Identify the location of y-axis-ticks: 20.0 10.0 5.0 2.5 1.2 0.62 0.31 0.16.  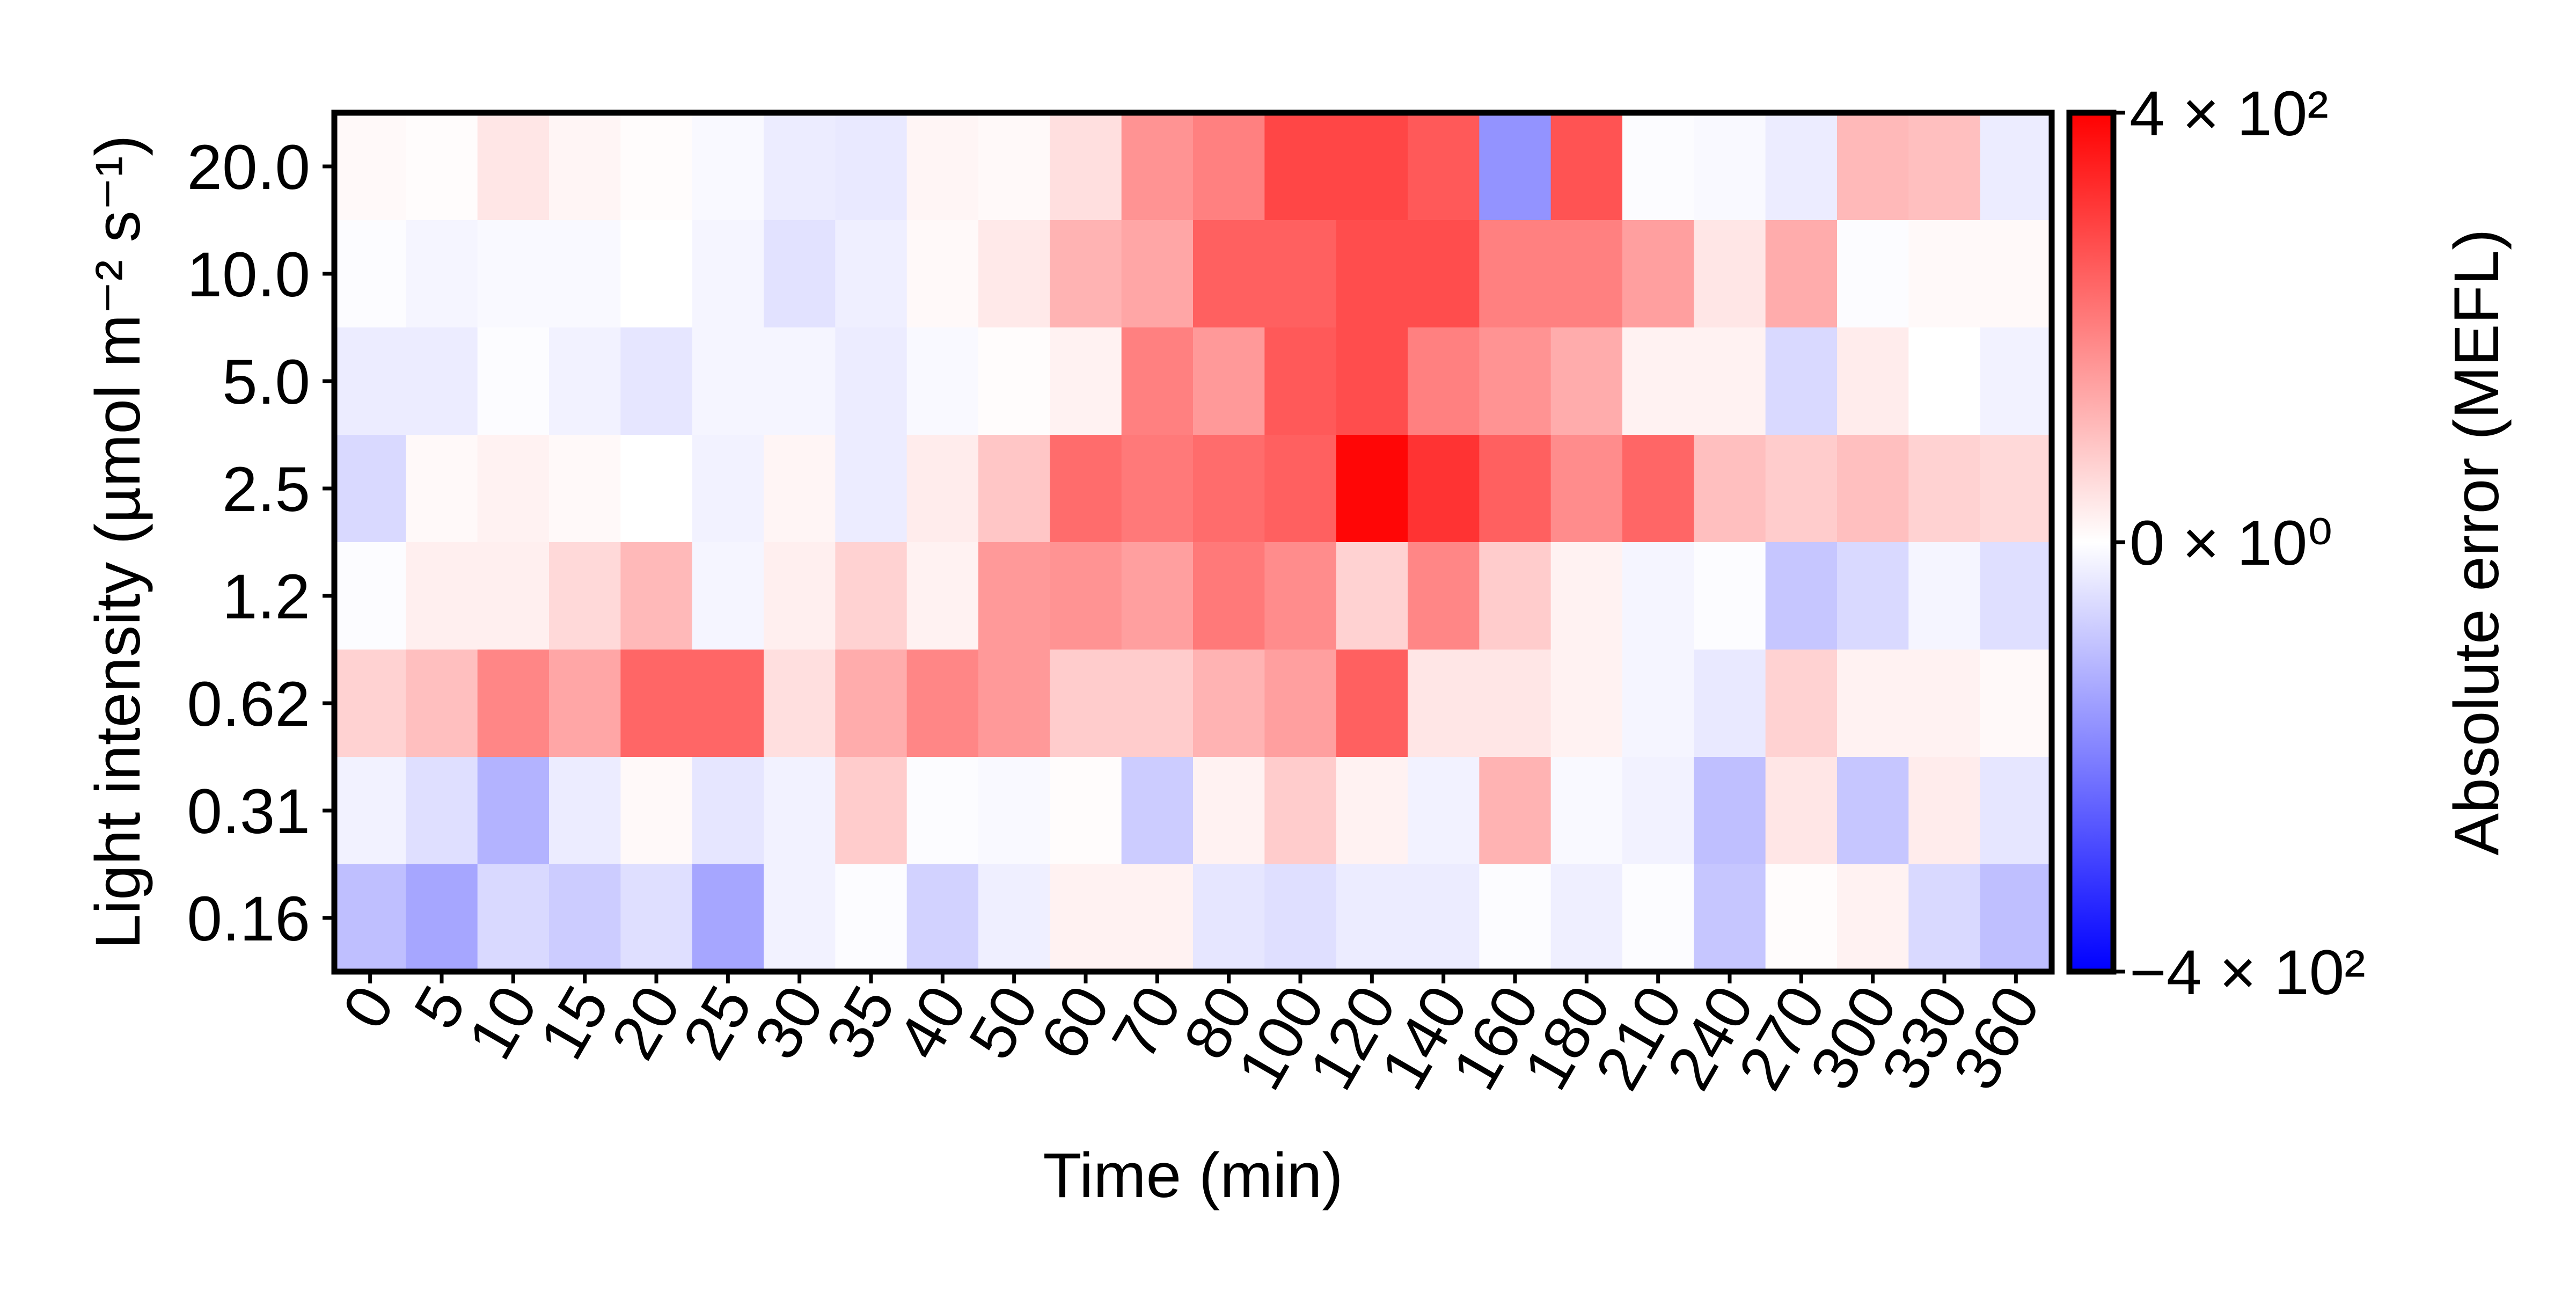
(260, 543).